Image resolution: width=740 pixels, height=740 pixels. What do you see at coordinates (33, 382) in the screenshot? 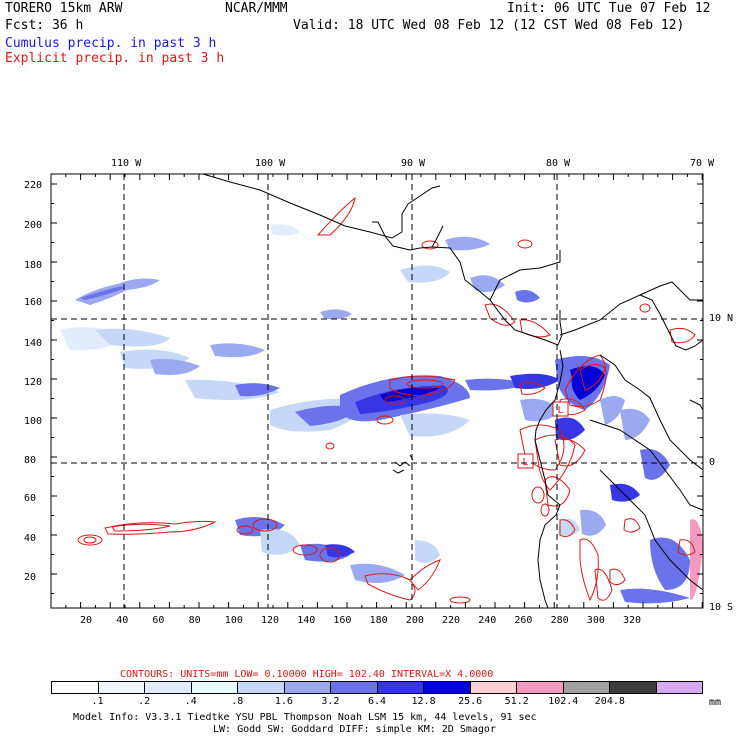
I see `y-tick-label: 120` at bounding box center [33, 382].